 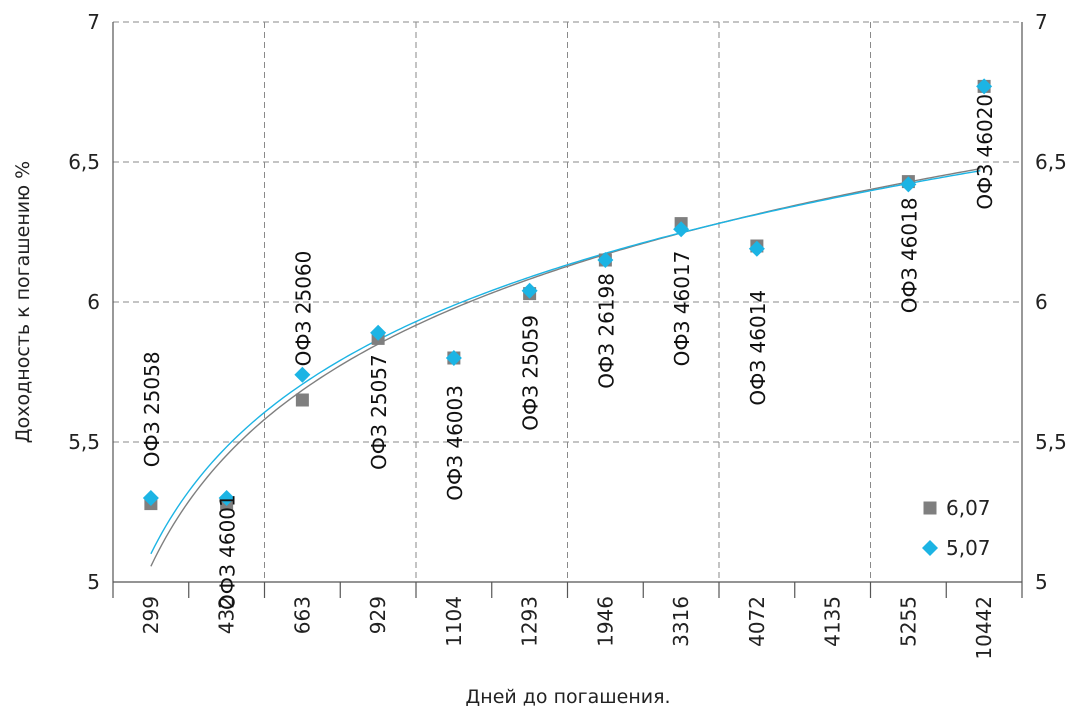 What do you see at coordinates (93, 582) in the screenshot?
I see `y-tick-label-left: 5` at bounding box center [93, 582].